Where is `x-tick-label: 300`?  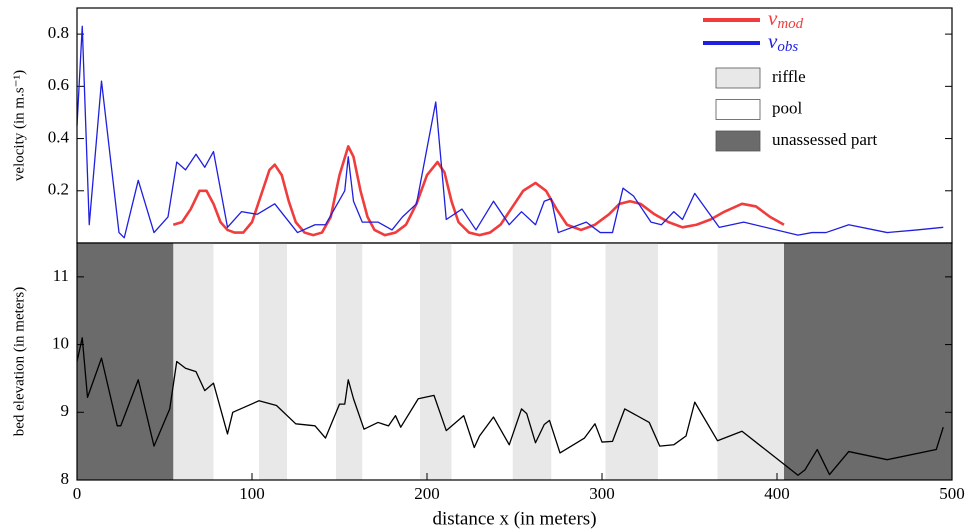
x-tick-label: 300 is located at coordinates (602, 493).